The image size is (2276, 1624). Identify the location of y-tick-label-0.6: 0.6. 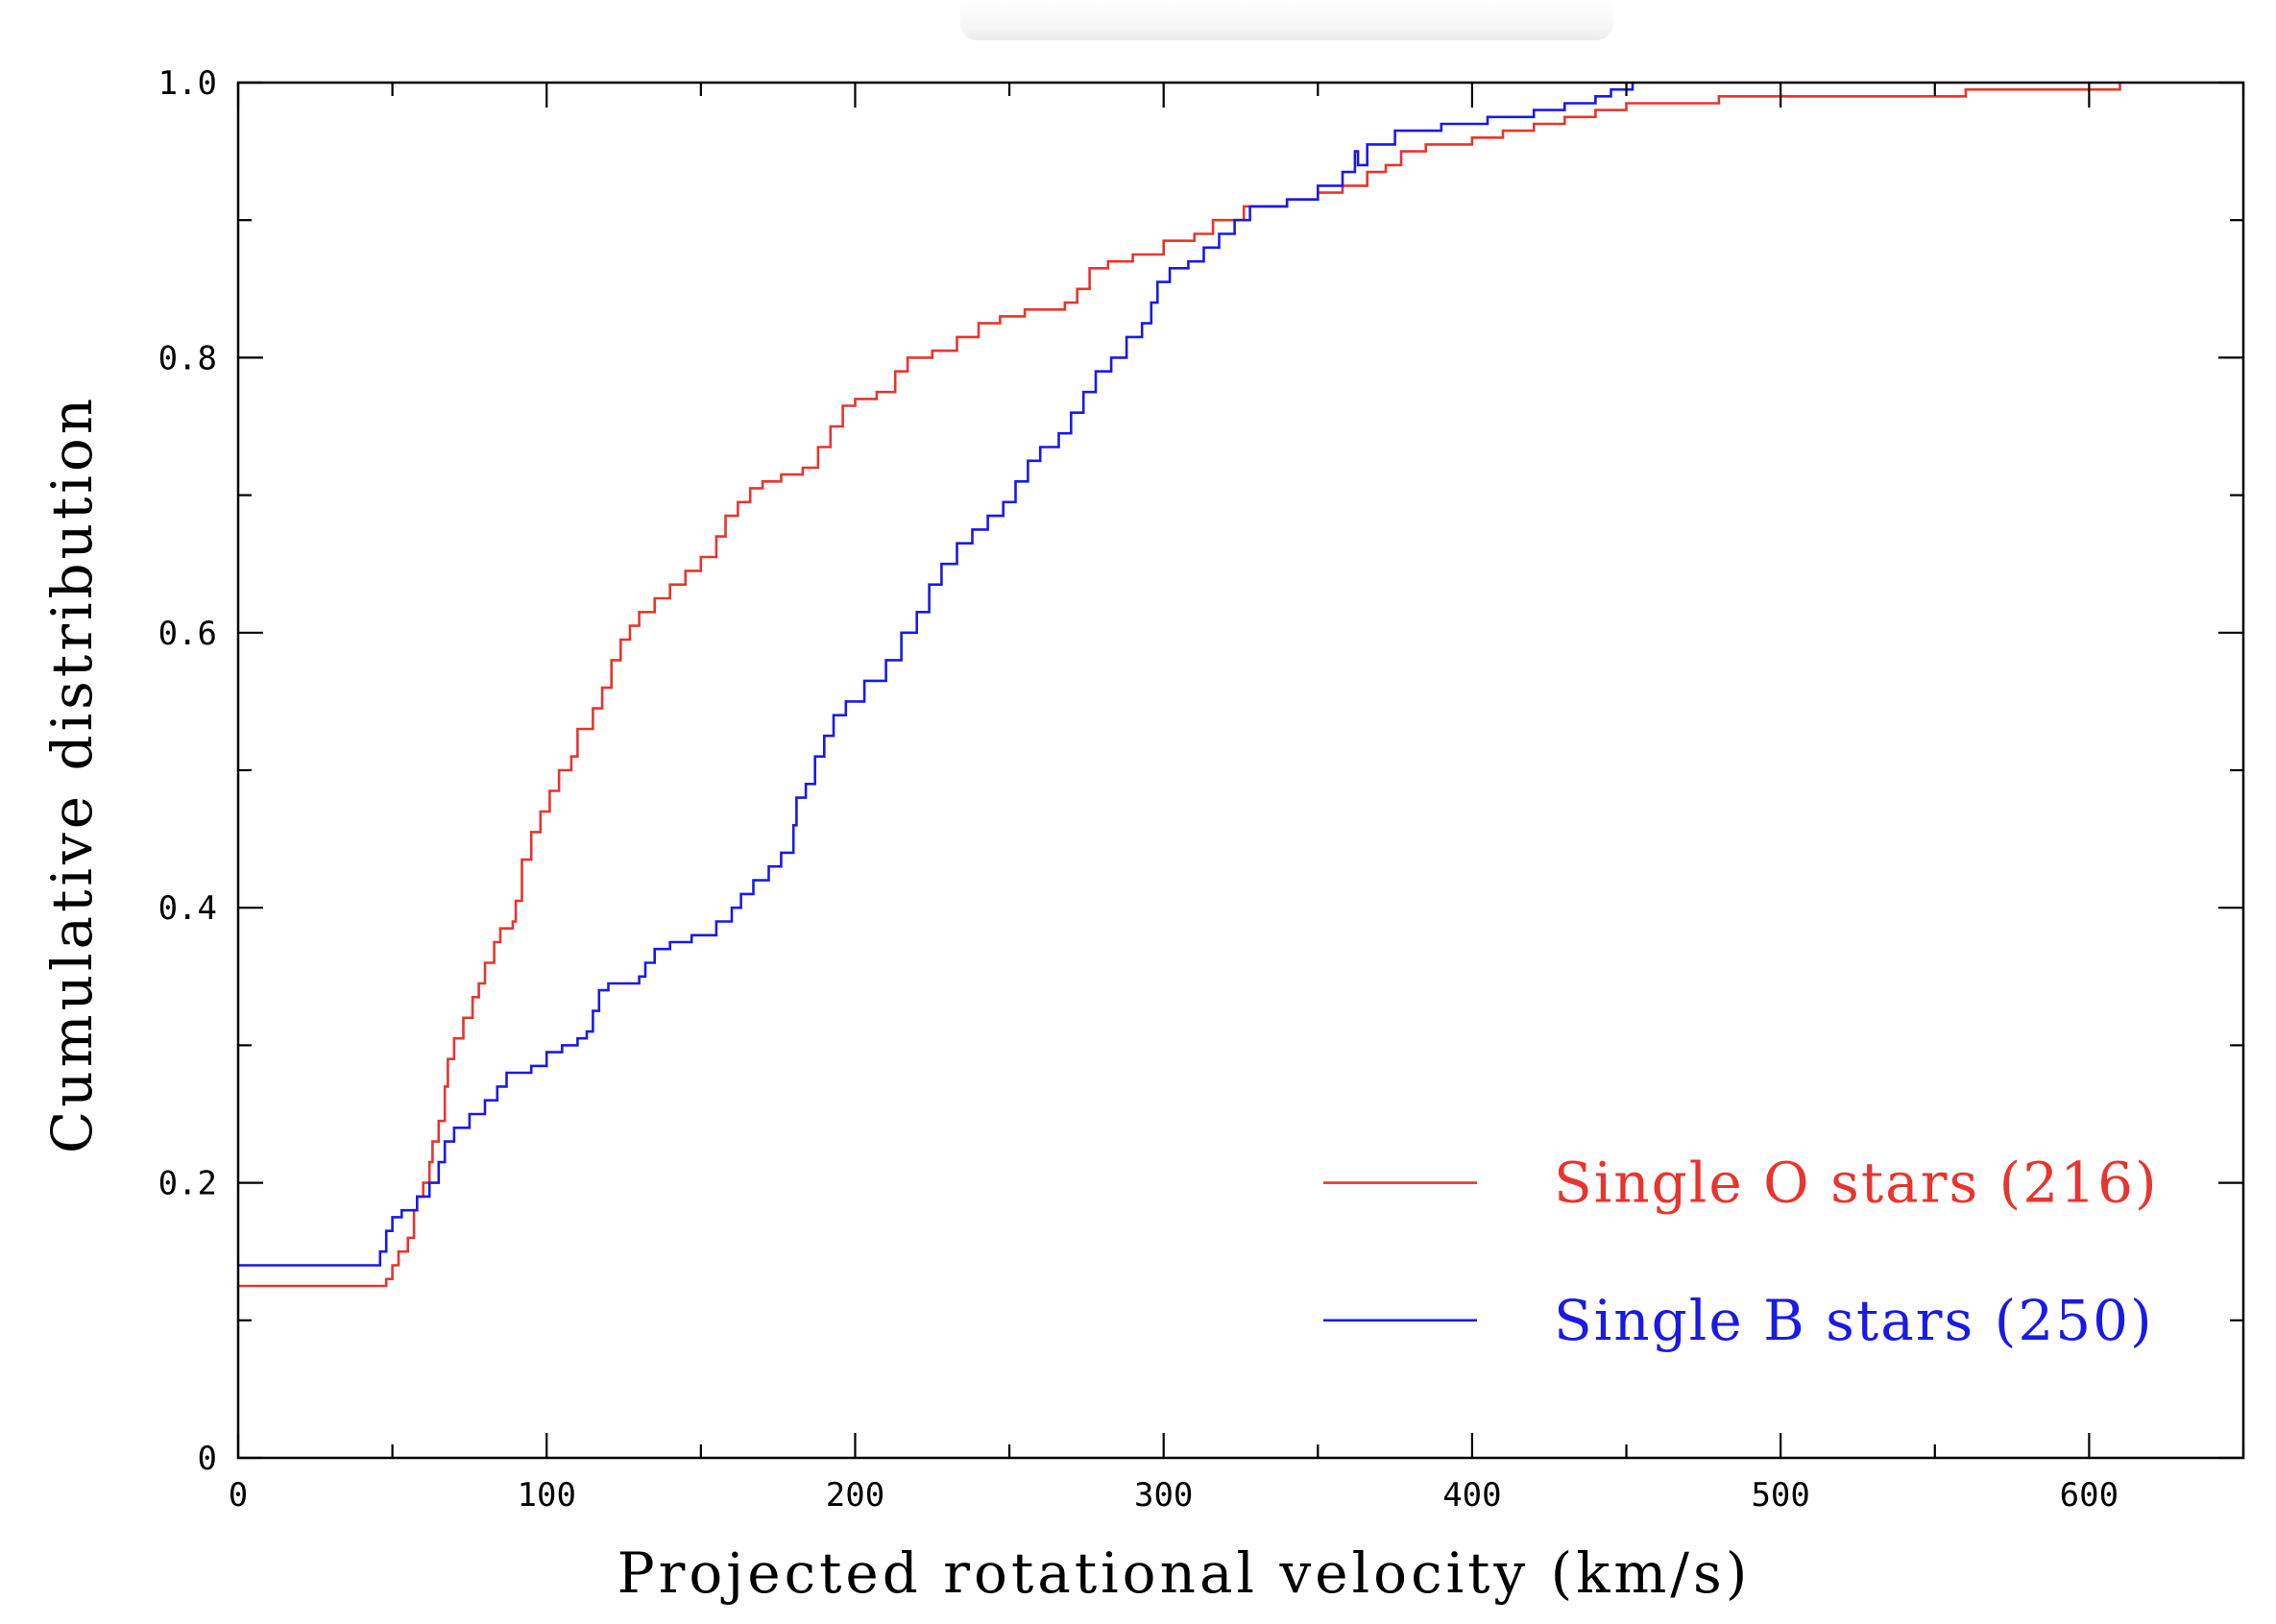
(188, 634).